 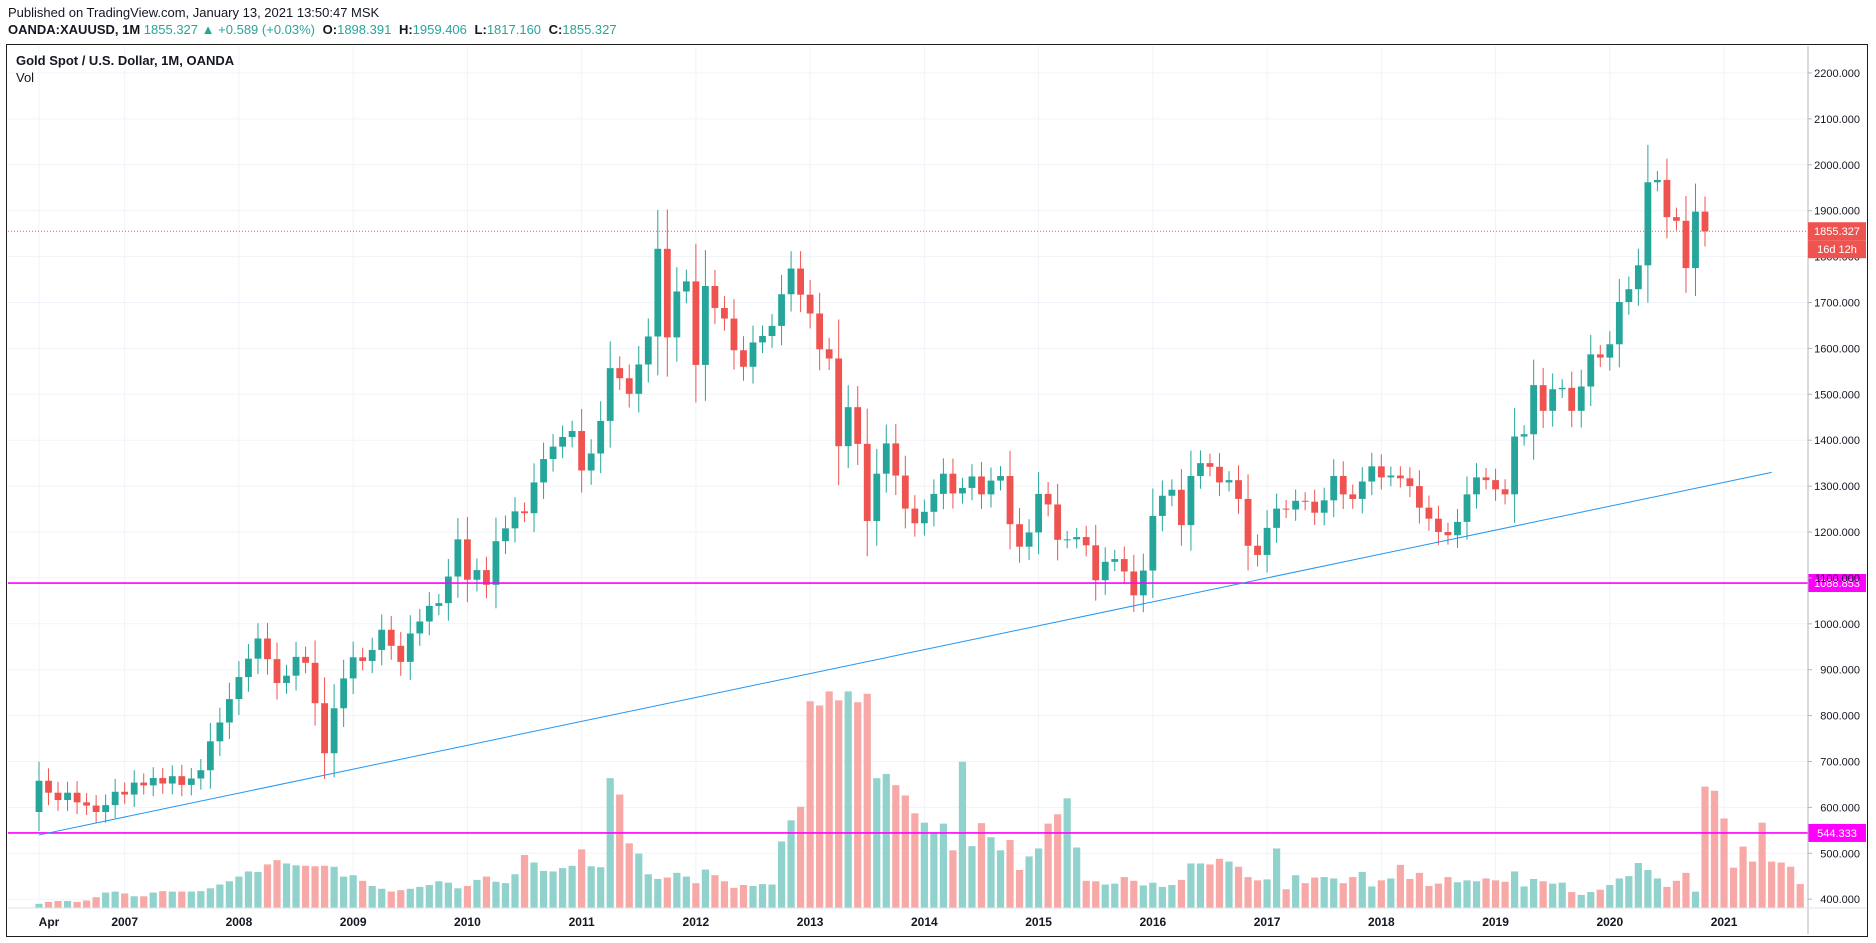 What do you see at coordinates (171, 29) in the screenshot?
I see `last-price: 1855.327` at bounding box center [171, 29].